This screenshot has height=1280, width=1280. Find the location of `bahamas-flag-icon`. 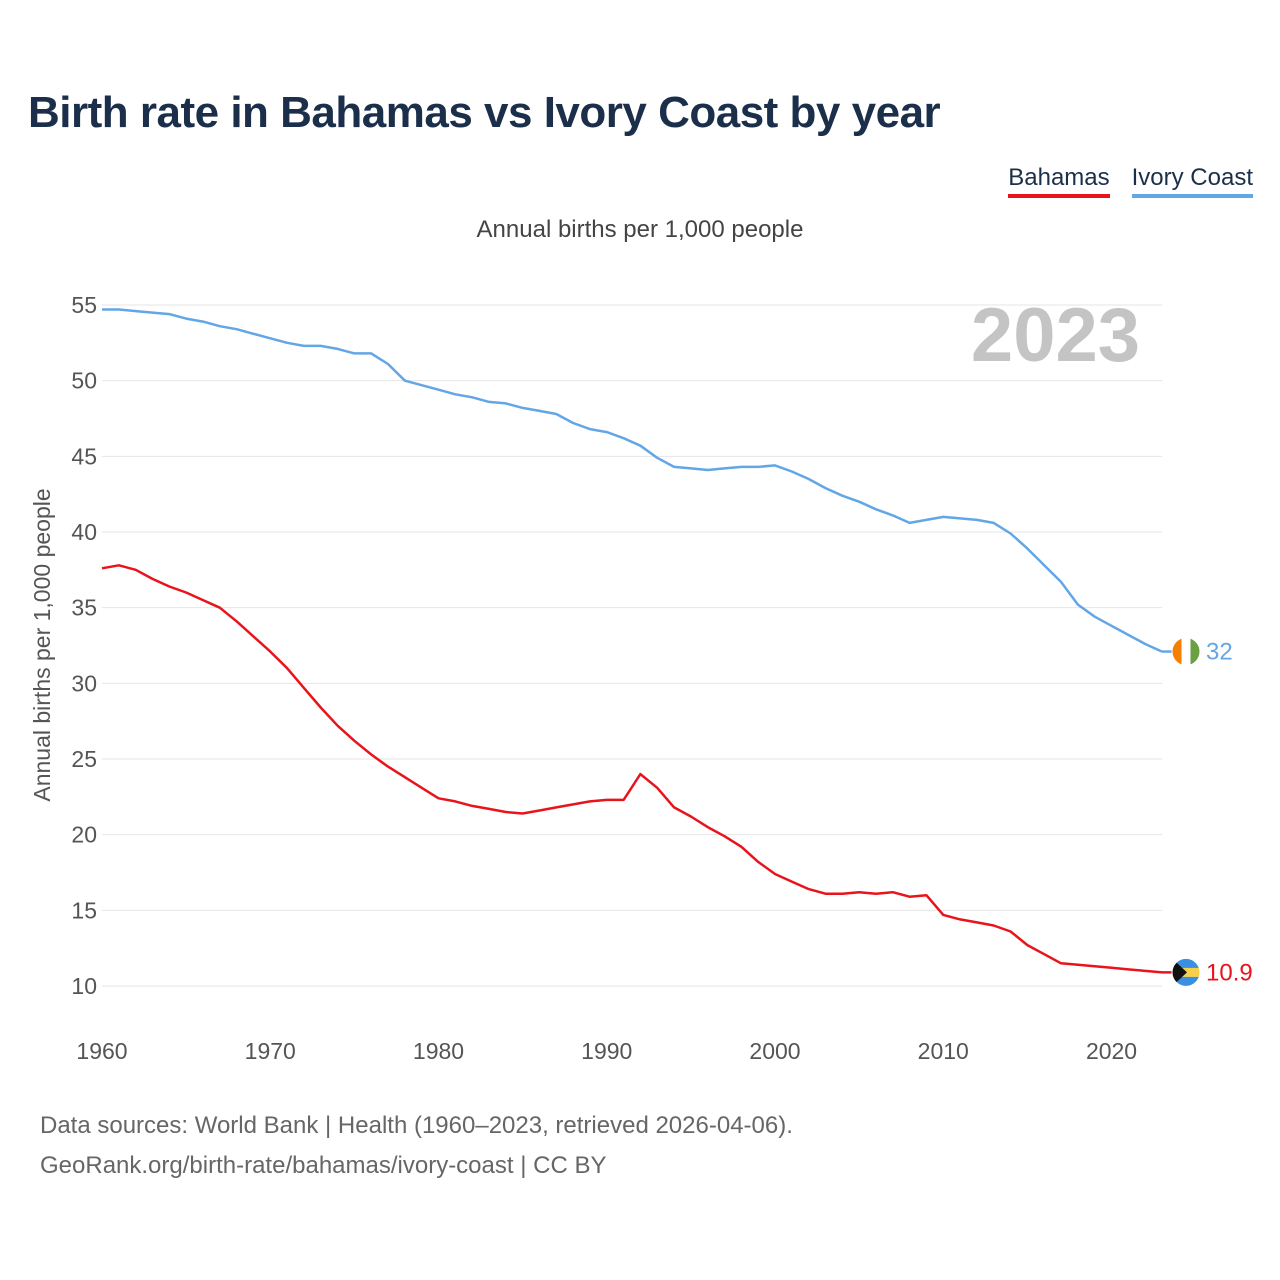

bahamas-flag-icon is located at coordinates (1186, 972).